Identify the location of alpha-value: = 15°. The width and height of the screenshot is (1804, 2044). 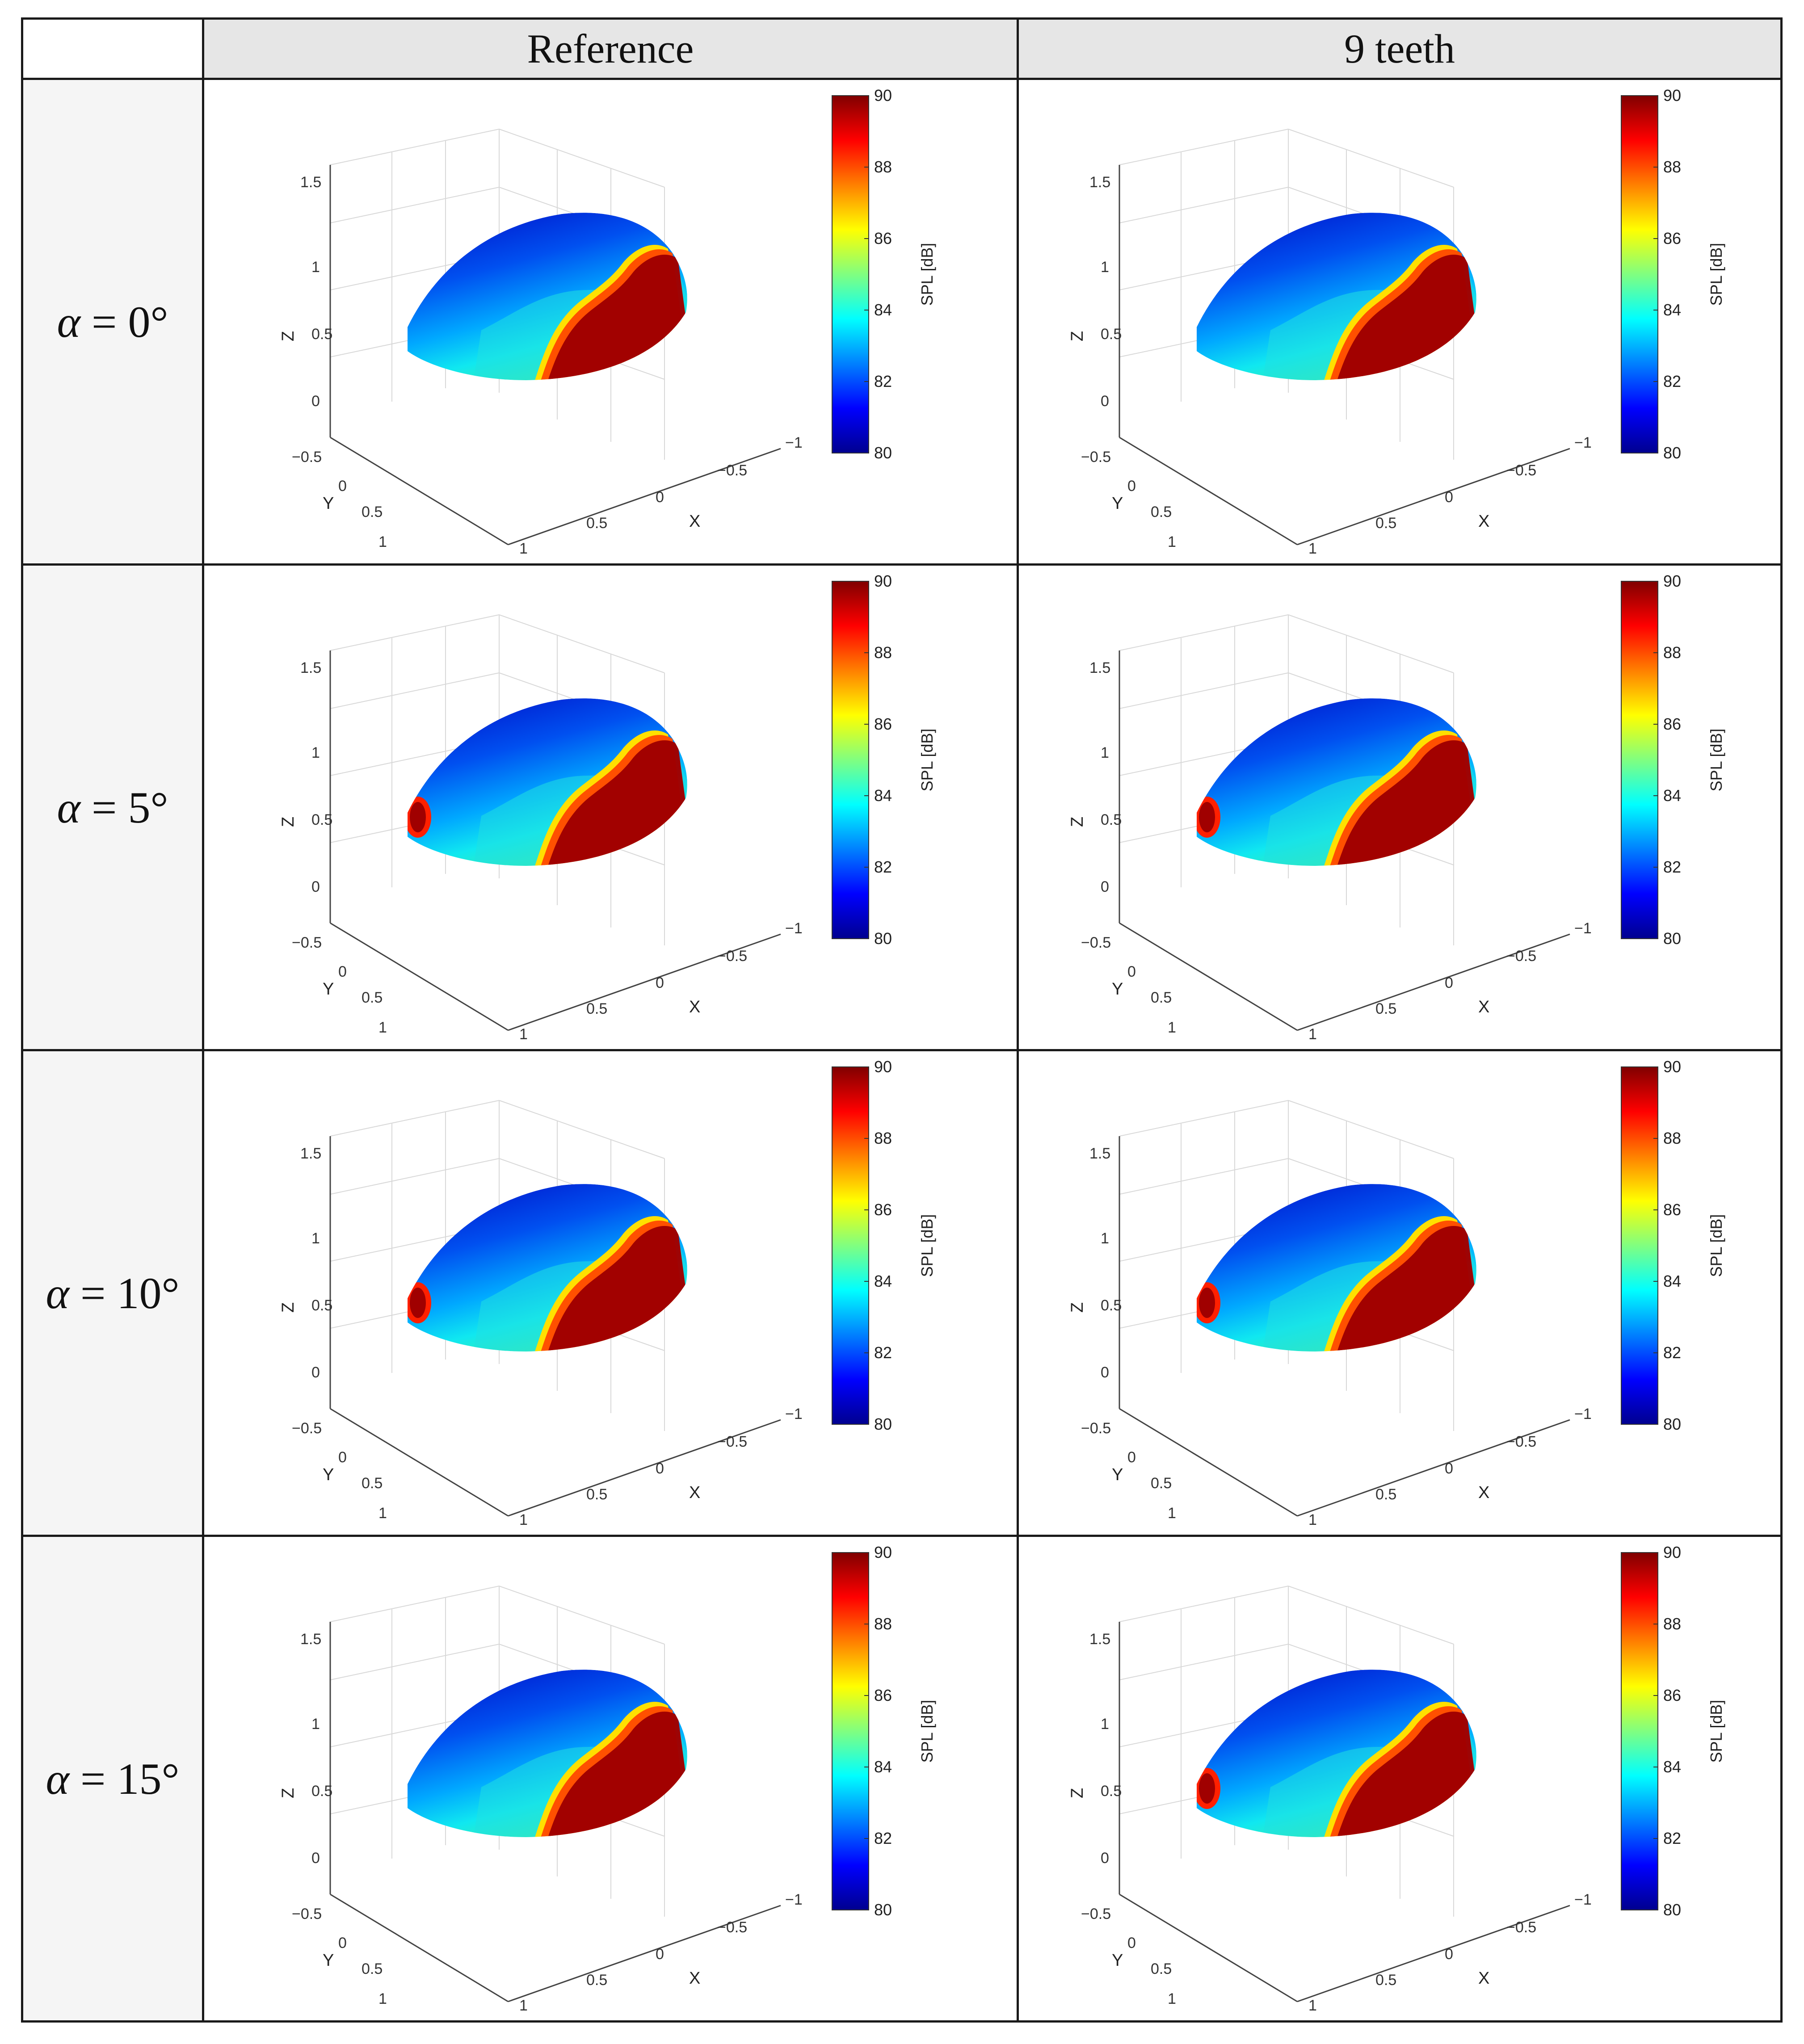
(124, 1779).